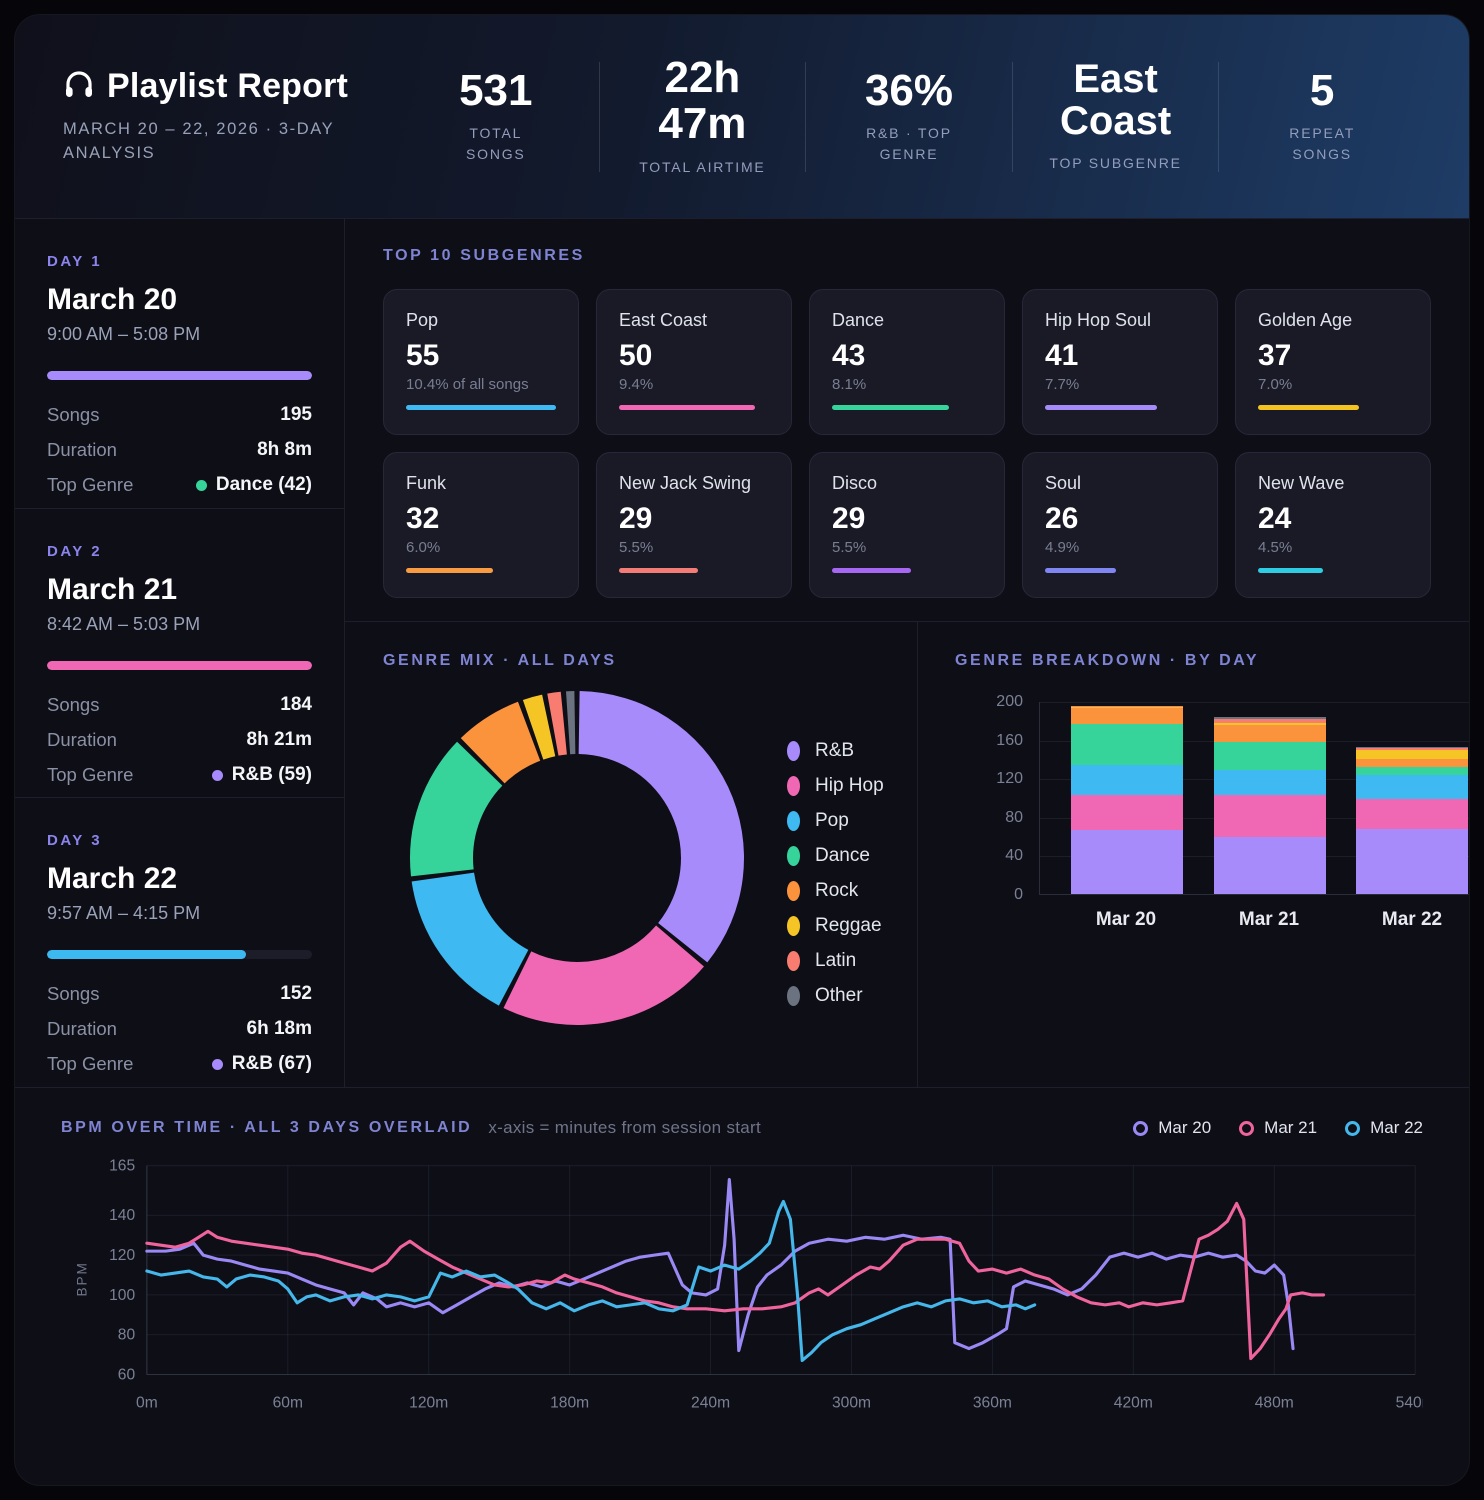  I want to click on y-axis-tick: 40, so click(1014, 856).